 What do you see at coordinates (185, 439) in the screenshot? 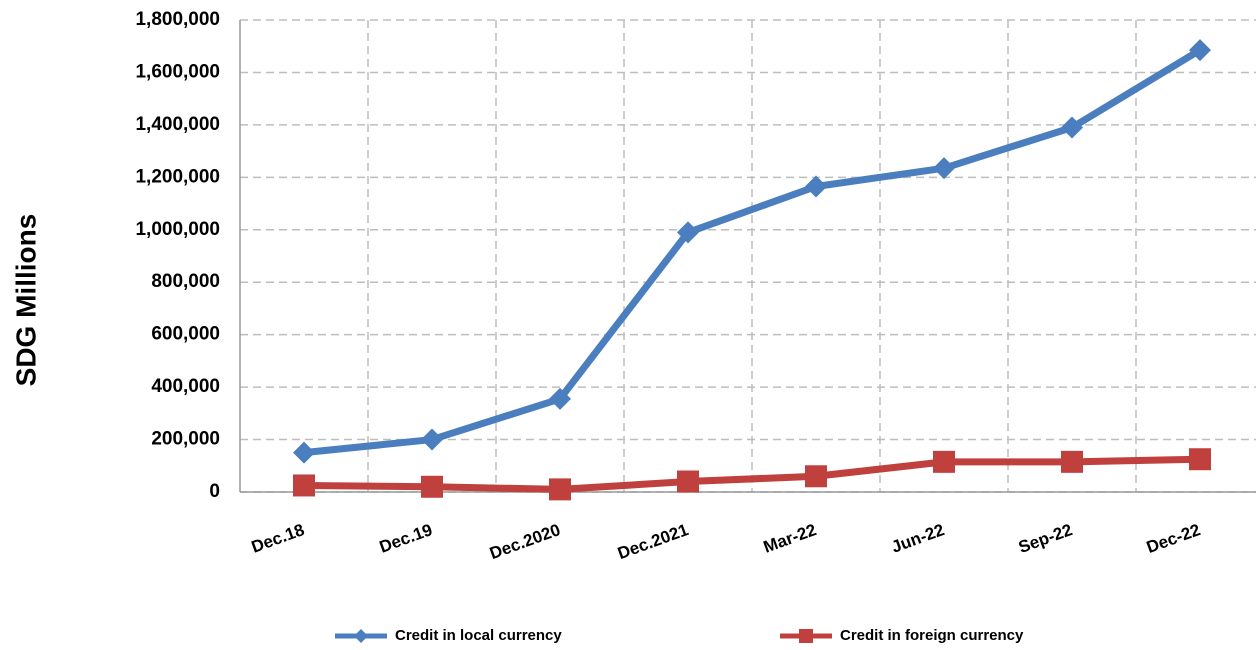
I see `y-tick-label: 200,000` at bounding box center [185, 439].